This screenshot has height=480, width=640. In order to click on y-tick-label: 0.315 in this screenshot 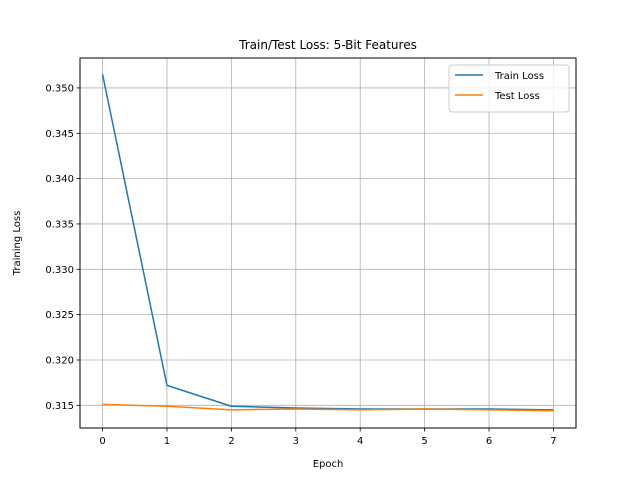, I will do `click(59, 406)`.